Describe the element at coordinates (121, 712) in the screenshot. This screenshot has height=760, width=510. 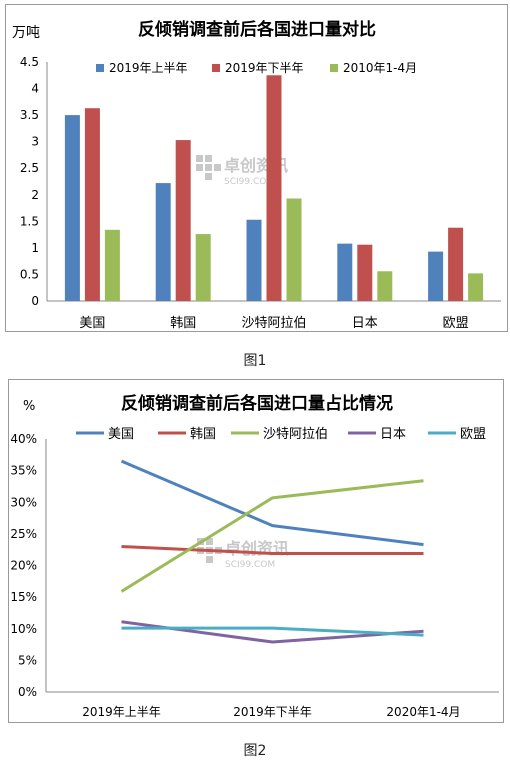
I see `x-tick-label: 2019年上半年` at that location.